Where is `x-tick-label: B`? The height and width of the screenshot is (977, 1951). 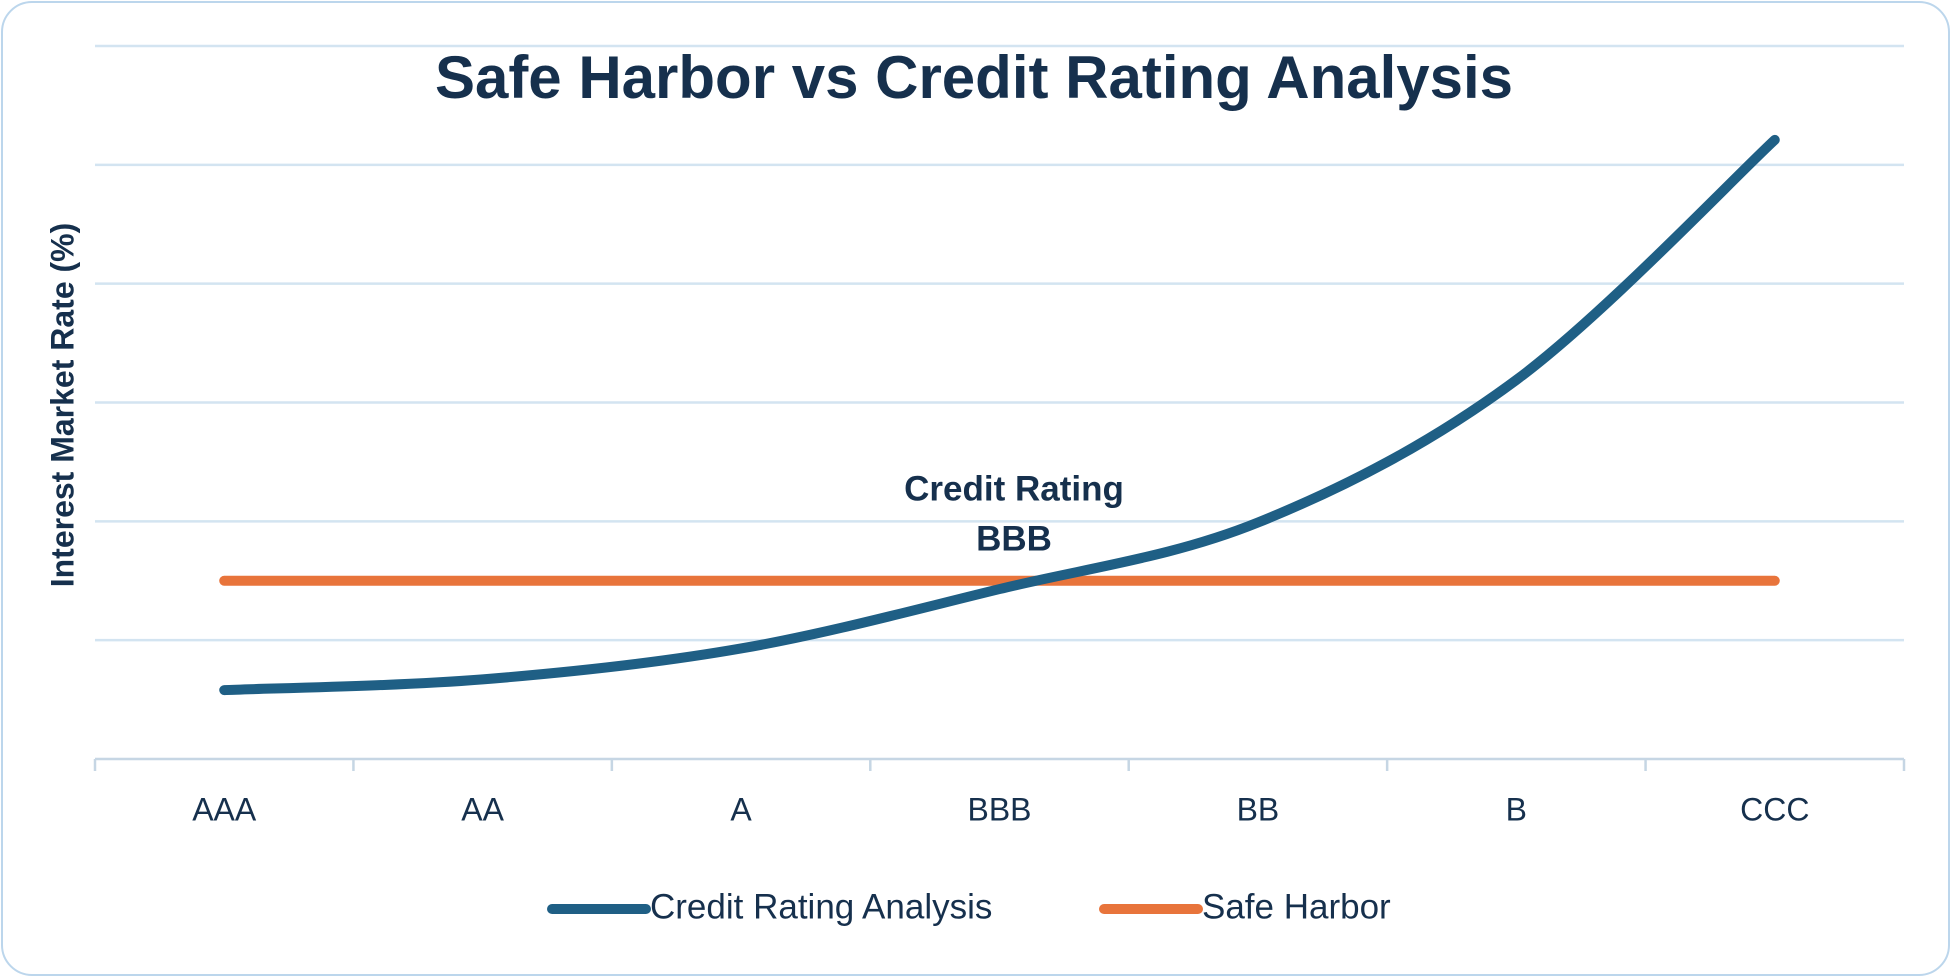
x-tick-label: B is located at coordinates (1516, 809).